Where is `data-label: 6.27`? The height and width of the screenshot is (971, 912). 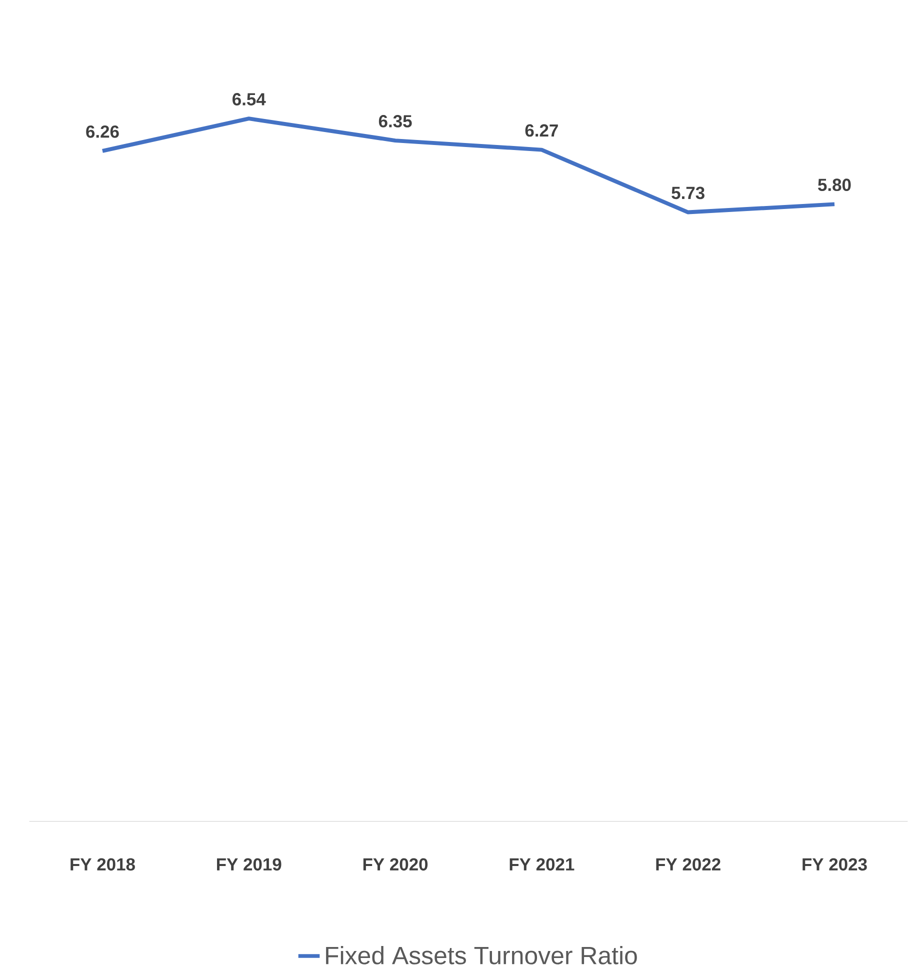
data-label: 6.27 is located at coordinates (541, 130).